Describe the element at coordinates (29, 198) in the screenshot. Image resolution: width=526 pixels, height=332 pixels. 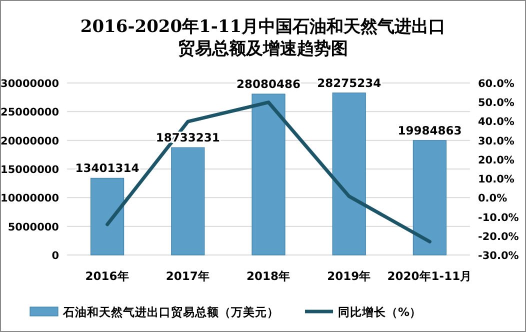
I see `y-tick-label: 10000000` at that location.